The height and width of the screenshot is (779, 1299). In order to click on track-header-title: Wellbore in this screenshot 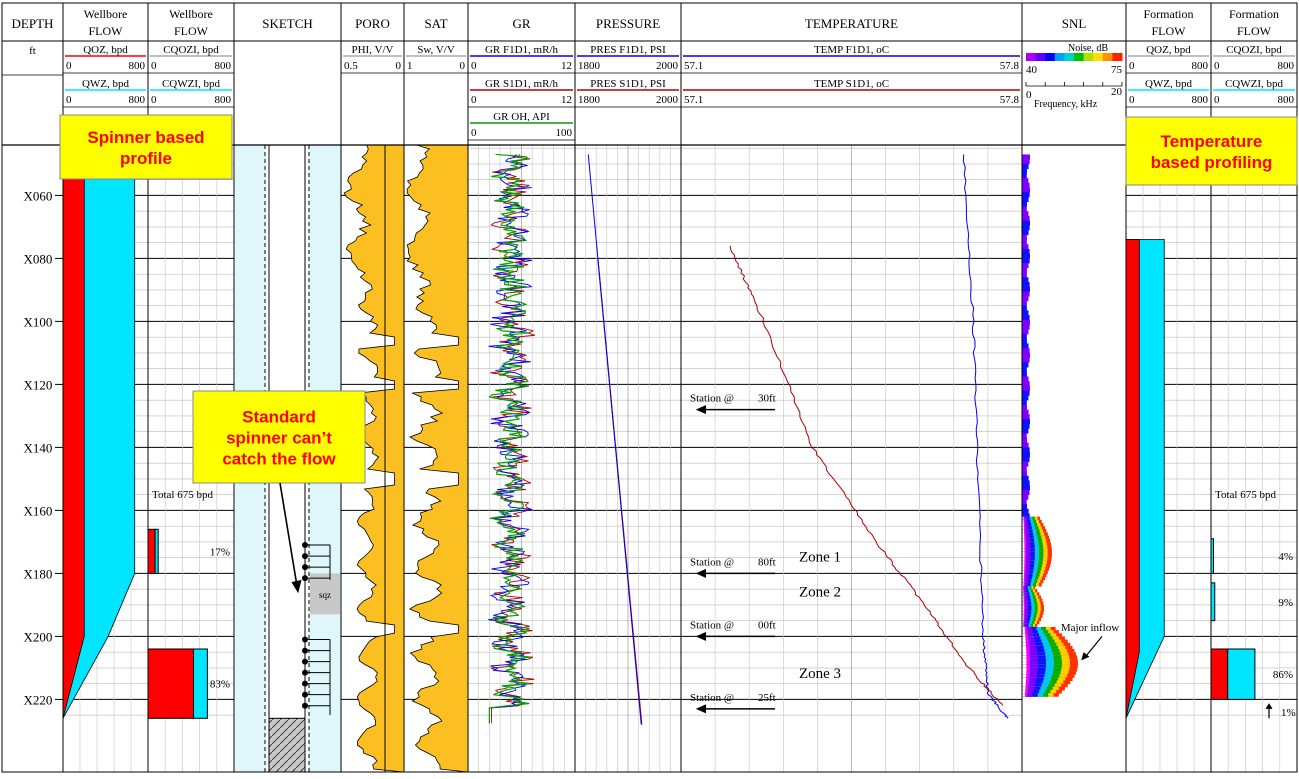, I will do `click(106, 14)`.